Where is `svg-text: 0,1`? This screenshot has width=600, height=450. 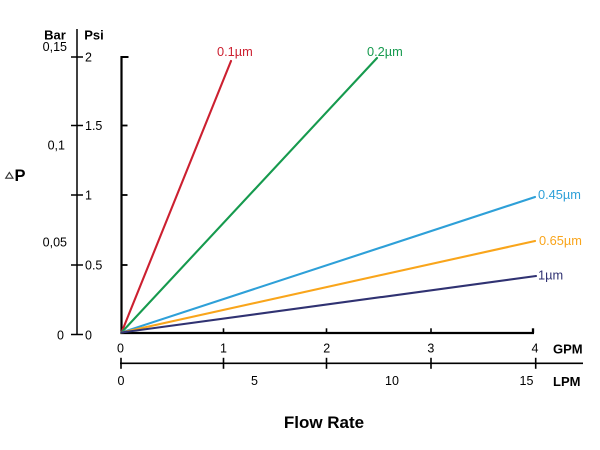
svg-text: 0,1 is located at coordinates (56, 146).